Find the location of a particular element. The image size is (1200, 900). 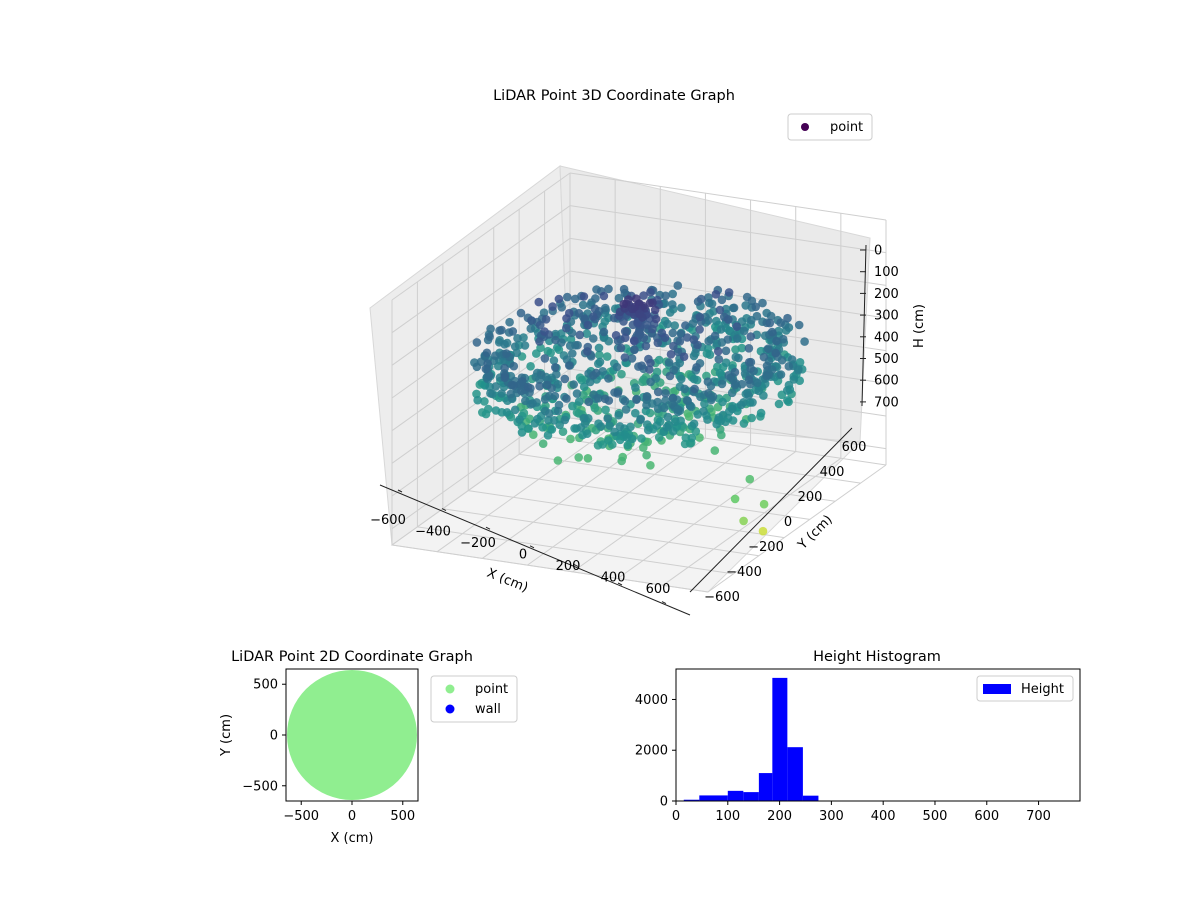

legend-3d-marker is located at coordinates (805, 127).